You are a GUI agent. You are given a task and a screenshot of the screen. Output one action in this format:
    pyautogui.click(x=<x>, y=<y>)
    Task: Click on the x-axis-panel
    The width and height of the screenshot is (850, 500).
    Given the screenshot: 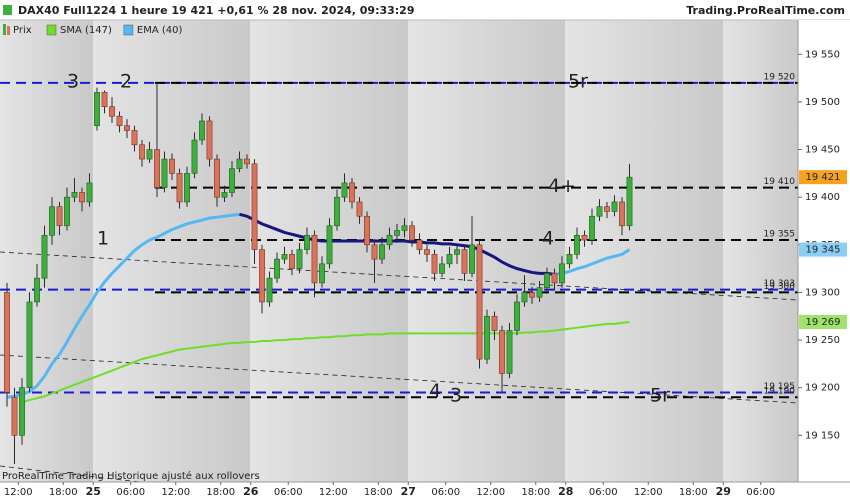 What is the action you would take?
    pyautogui.click(x=425, y=491)
    